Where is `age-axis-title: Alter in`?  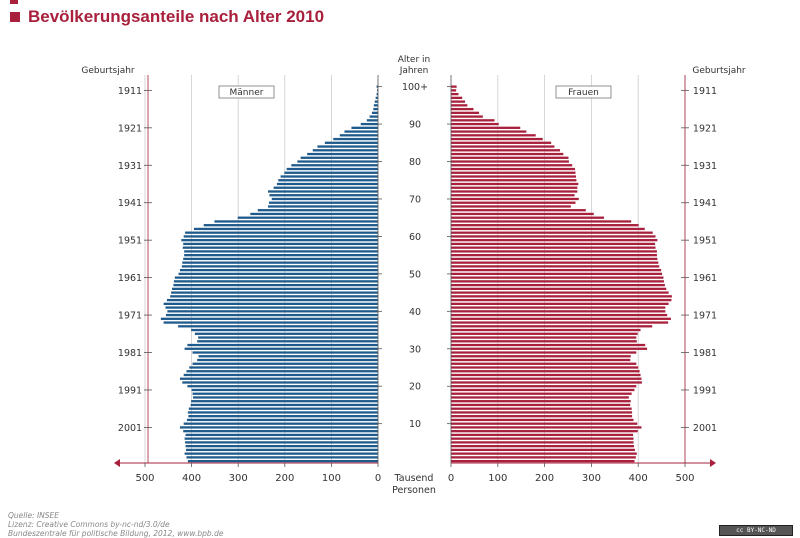
age-axis-title: Alter in is located at coordinates (414, 60).